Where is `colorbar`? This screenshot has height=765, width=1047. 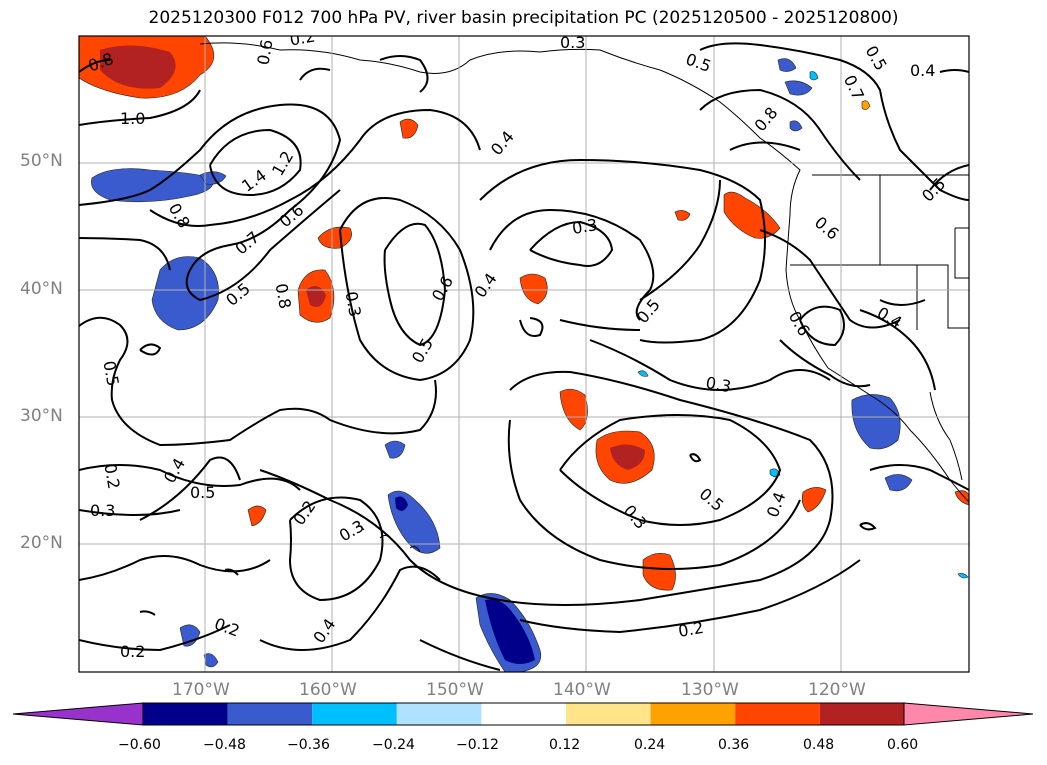 colorbar is located at coordinates (523, 714).